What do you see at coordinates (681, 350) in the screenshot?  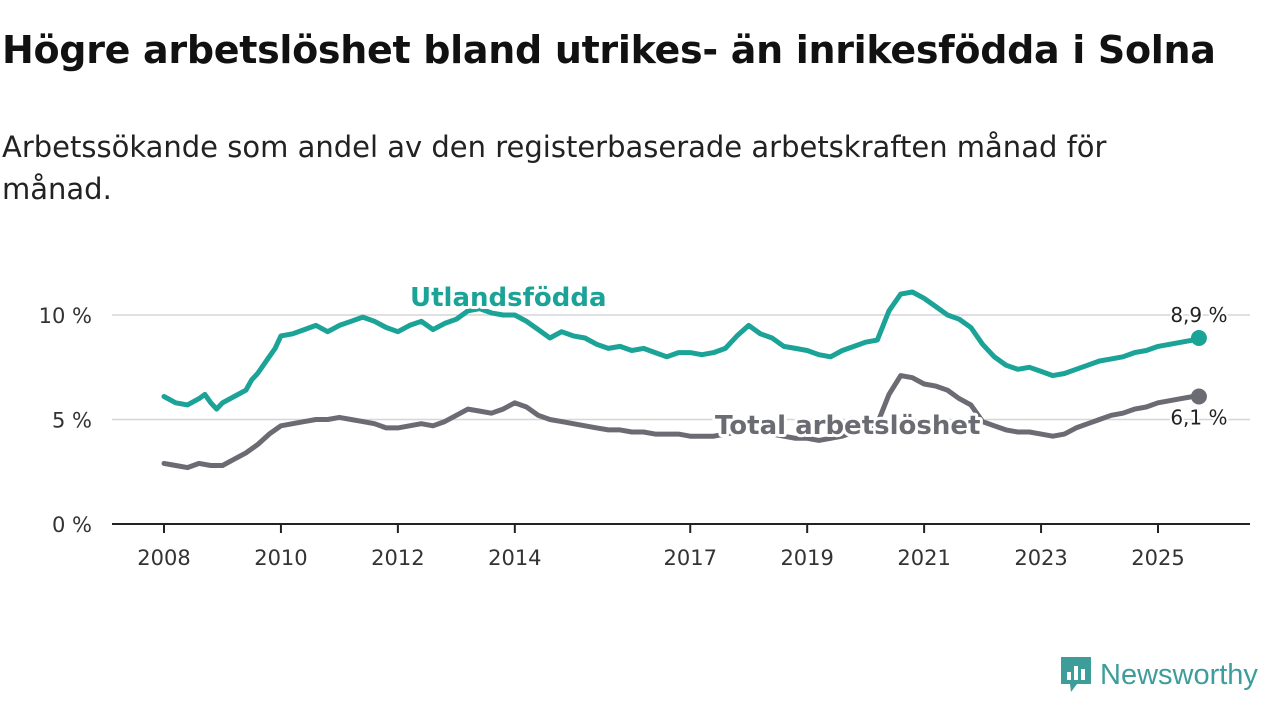 I see `series-line-utlandsfödda` at bounding box center [681, 350].